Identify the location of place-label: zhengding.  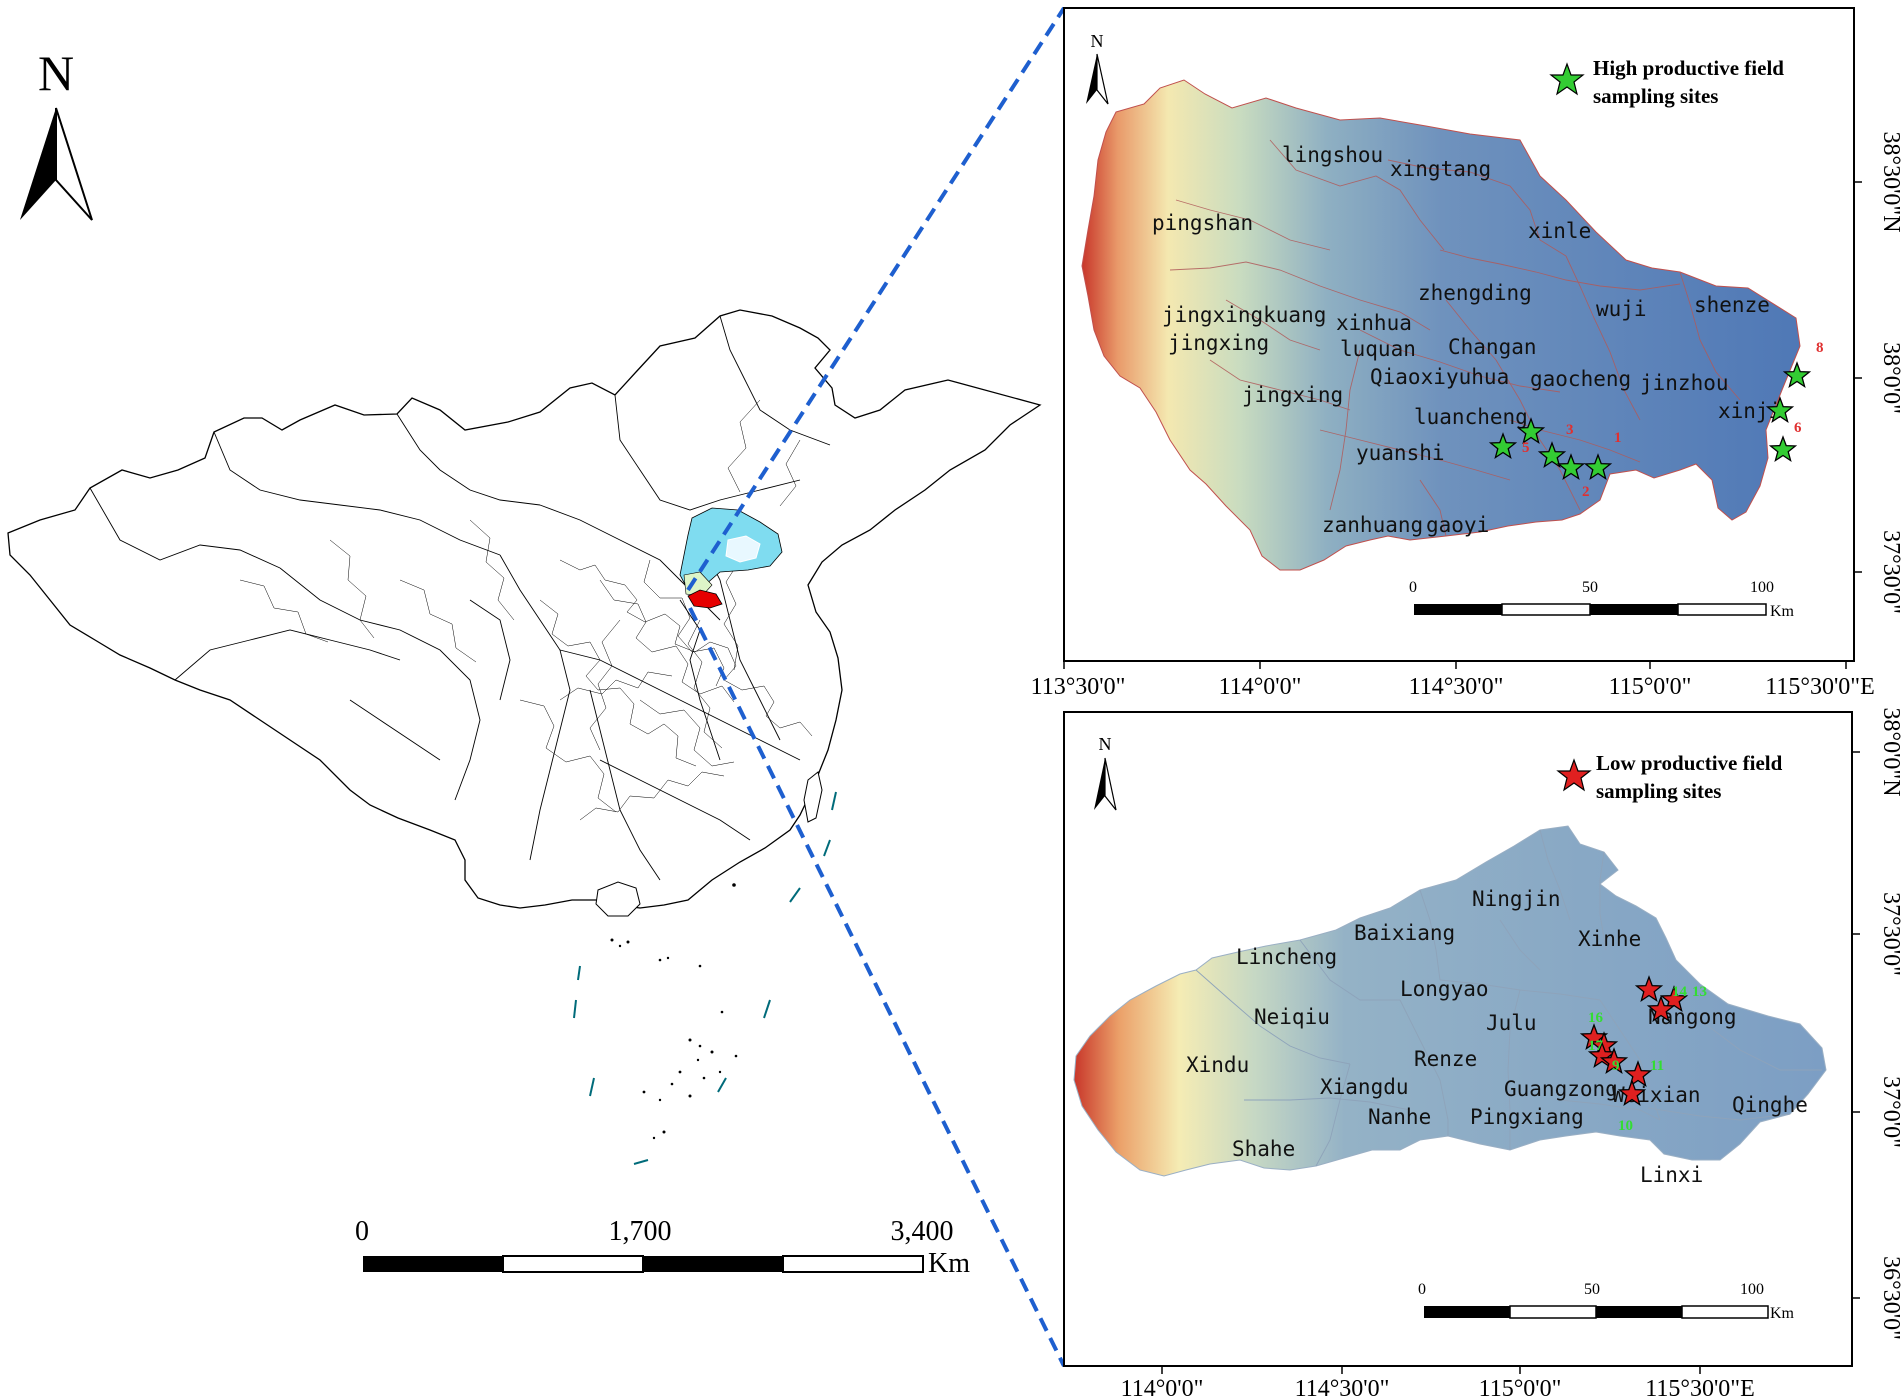
(1475, 293).